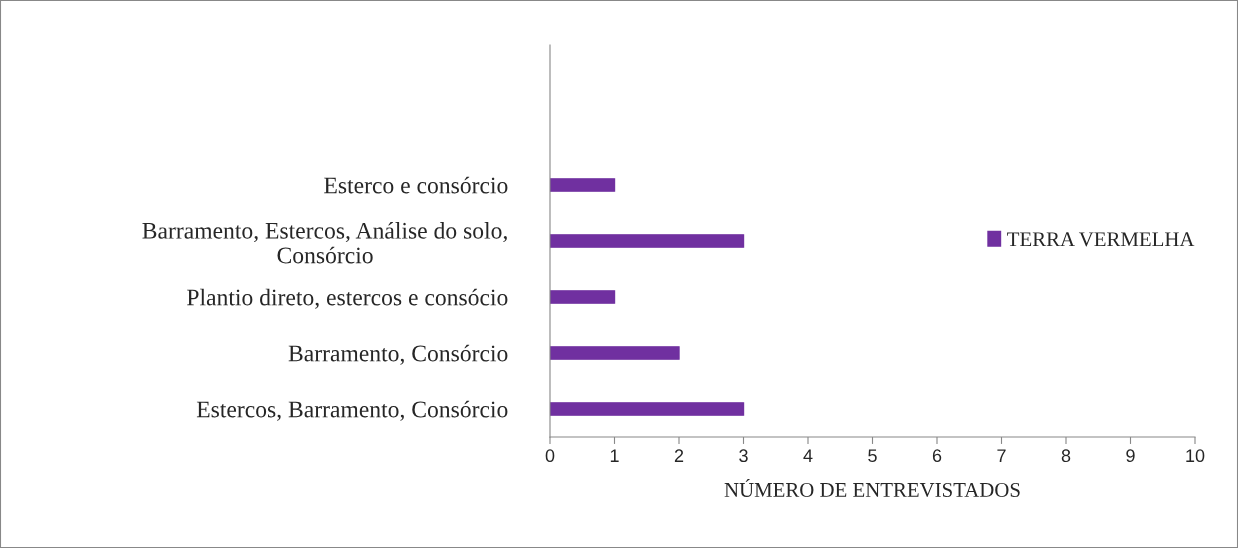 This screenshot has height=548, width=1238. Describe the element at coordinates (679, 455) in the screenshot. I see `x-tick-label: 2` at that location.